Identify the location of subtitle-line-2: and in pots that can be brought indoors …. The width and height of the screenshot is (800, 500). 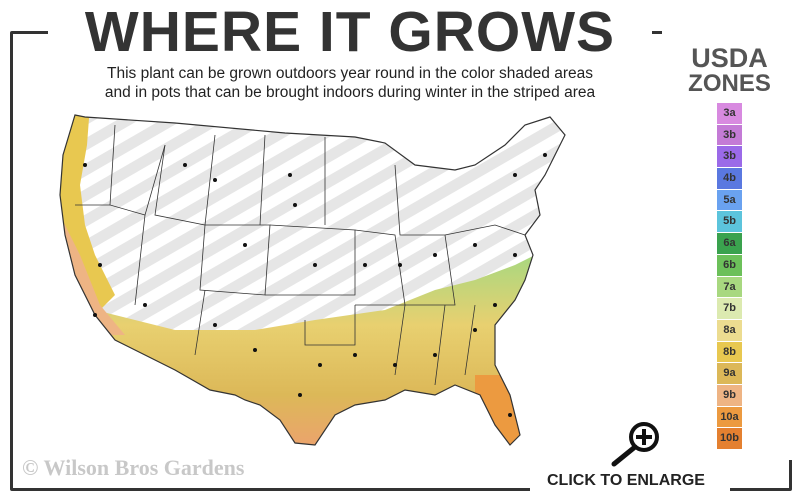
(350, 92).